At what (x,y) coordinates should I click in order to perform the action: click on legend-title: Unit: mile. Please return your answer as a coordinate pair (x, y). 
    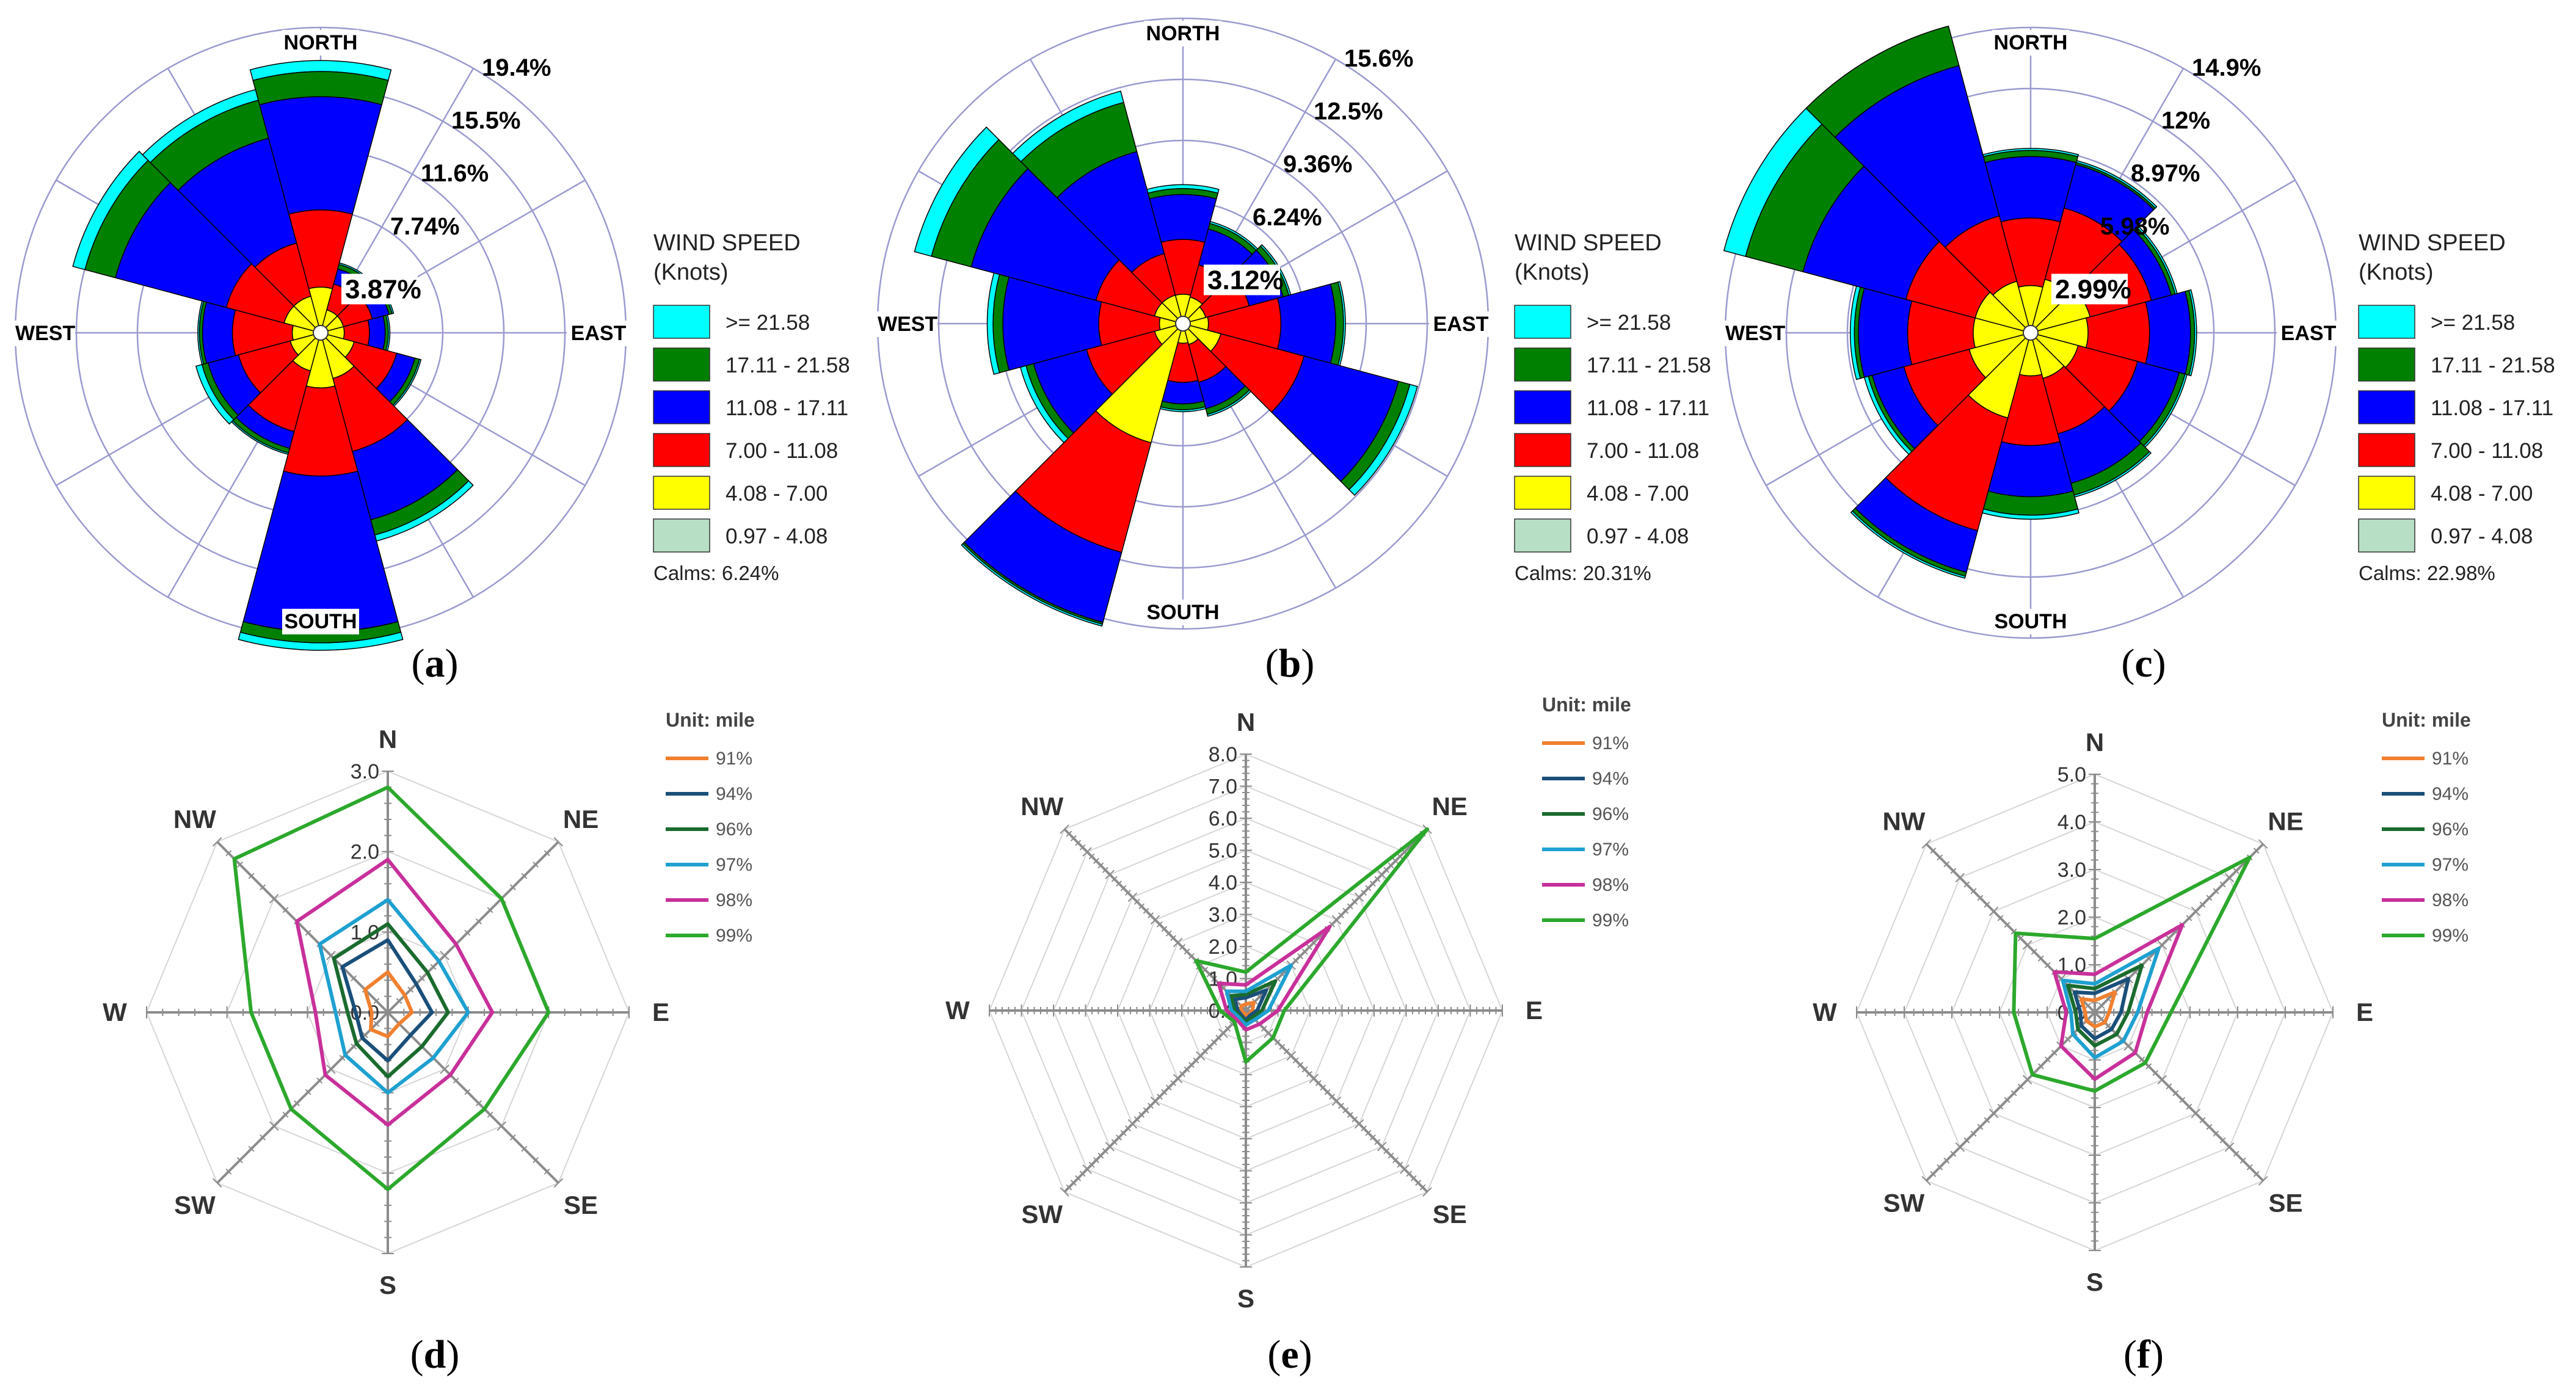
    Looking at the image, I should click on (1586, 705).